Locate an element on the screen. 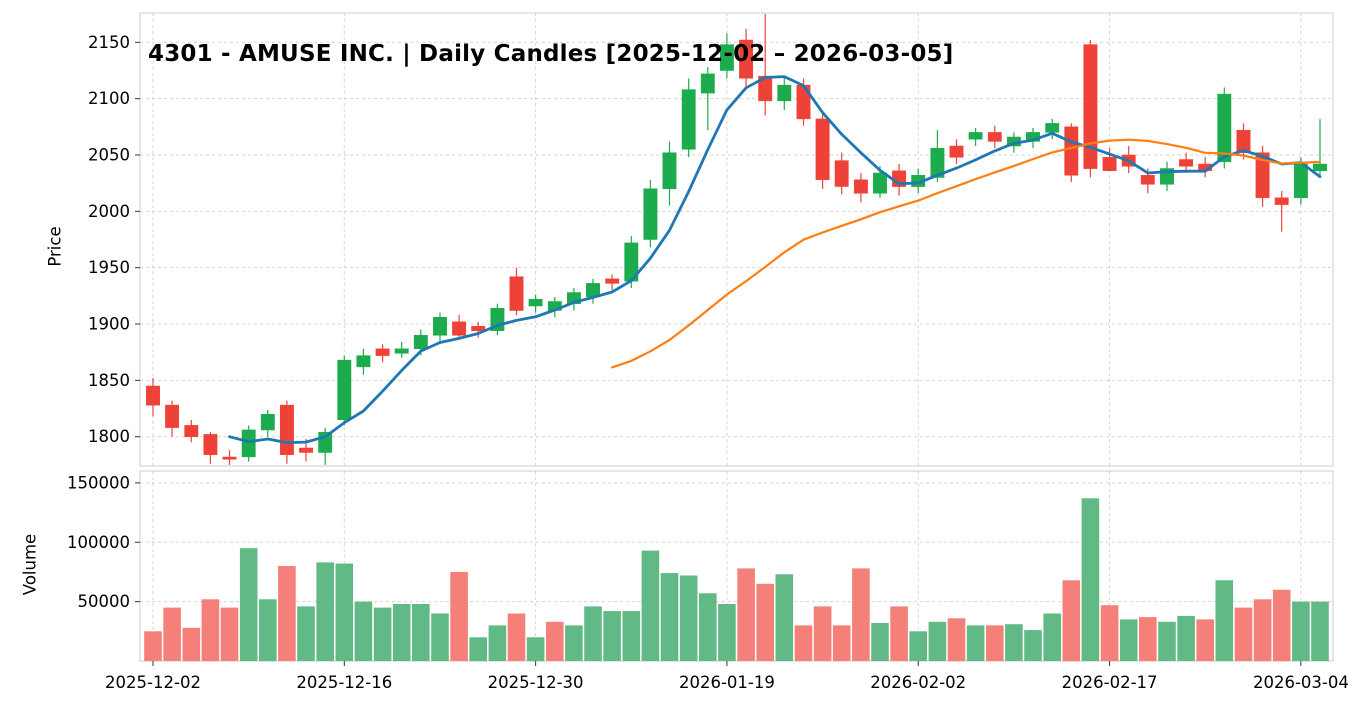 This screenshot has width=1357, height=711. x-tick-label: 2025-12-02 is located at coordinates (153, 682).